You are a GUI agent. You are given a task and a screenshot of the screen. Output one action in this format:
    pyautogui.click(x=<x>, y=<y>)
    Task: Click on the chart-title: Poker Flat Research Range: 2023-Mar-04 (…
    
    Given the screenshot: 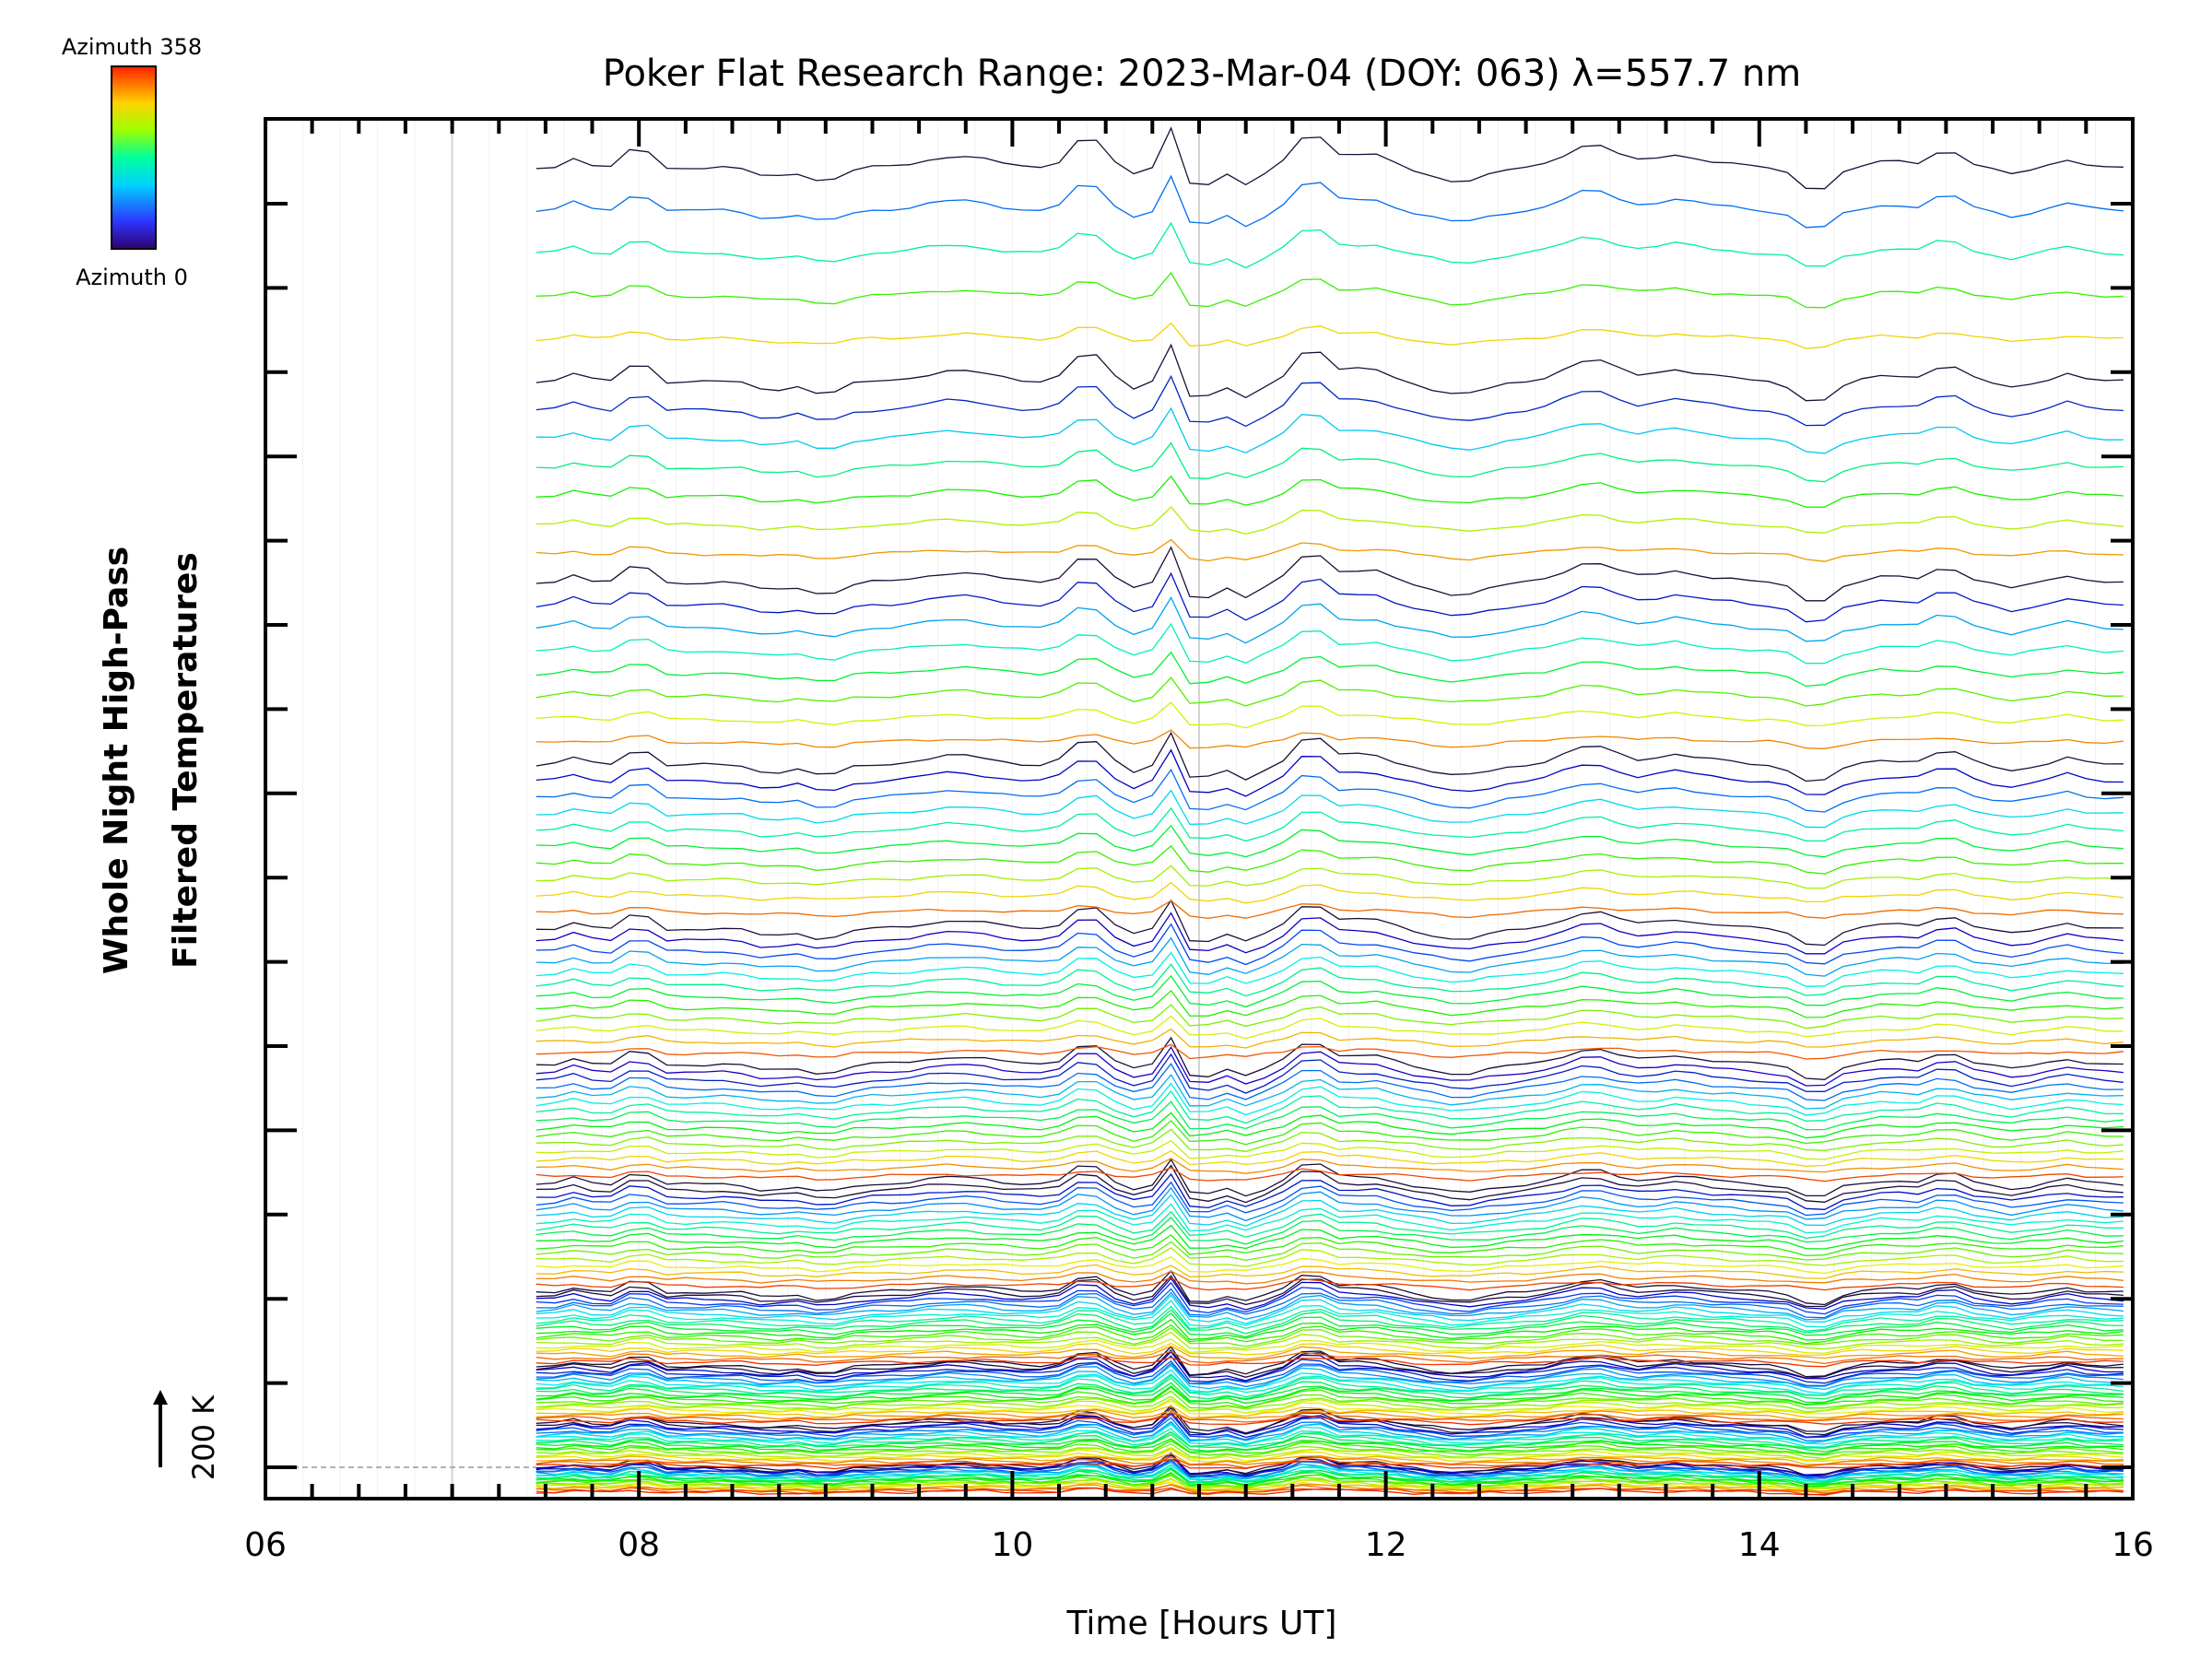 What is the action you would take?
    pyautogui.click(x=1202, y=74)
    